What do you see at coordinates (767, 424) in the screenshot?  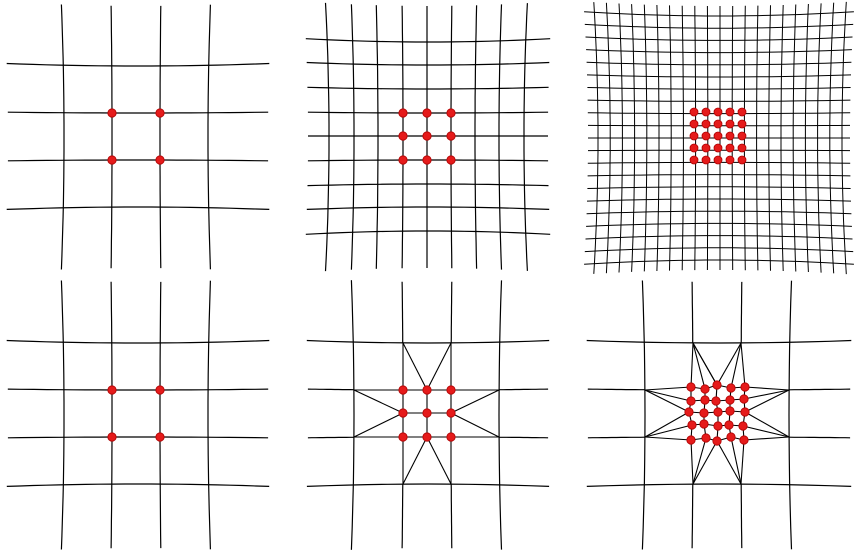 I see `fan-right-x` at bounding box center [767, 424].